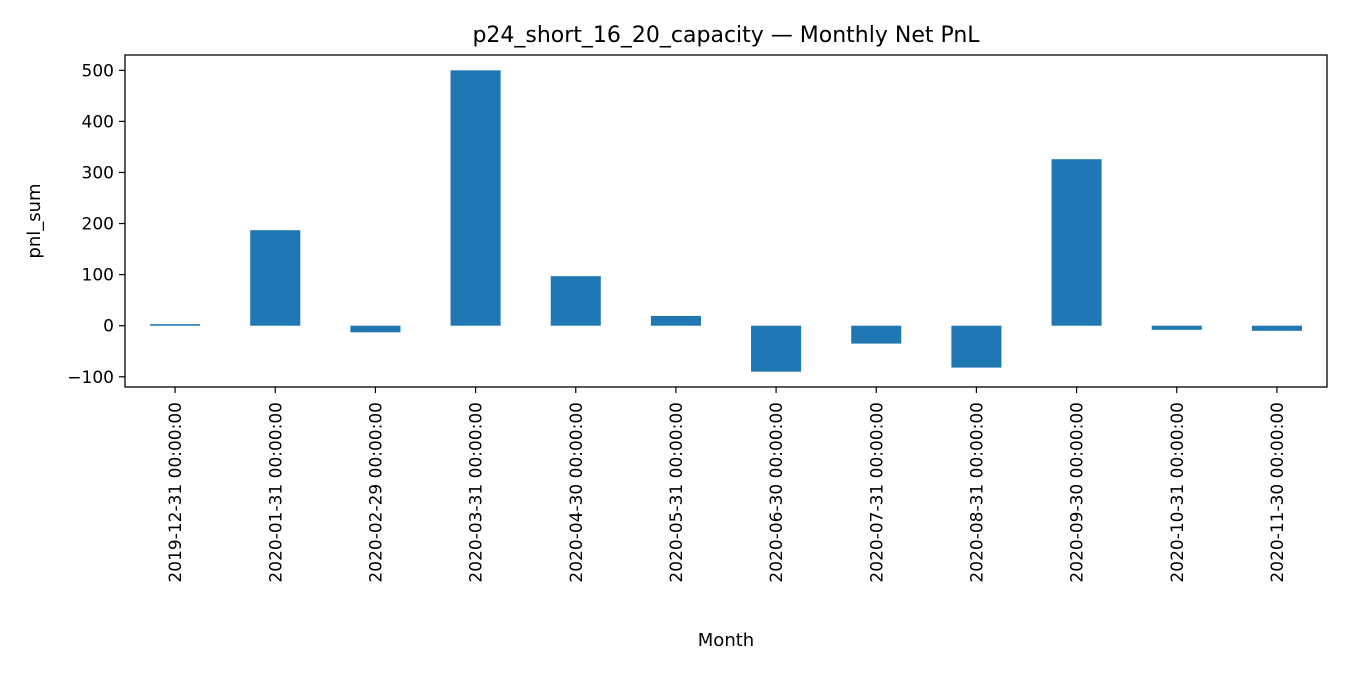 The height and width of the screenshot is (675, 1350). What do you see at coordinates (477, 492) in the screenshot?
I see `x-tick-label: 2020-03-31 00:00:00` at bounding box center [477, 492].